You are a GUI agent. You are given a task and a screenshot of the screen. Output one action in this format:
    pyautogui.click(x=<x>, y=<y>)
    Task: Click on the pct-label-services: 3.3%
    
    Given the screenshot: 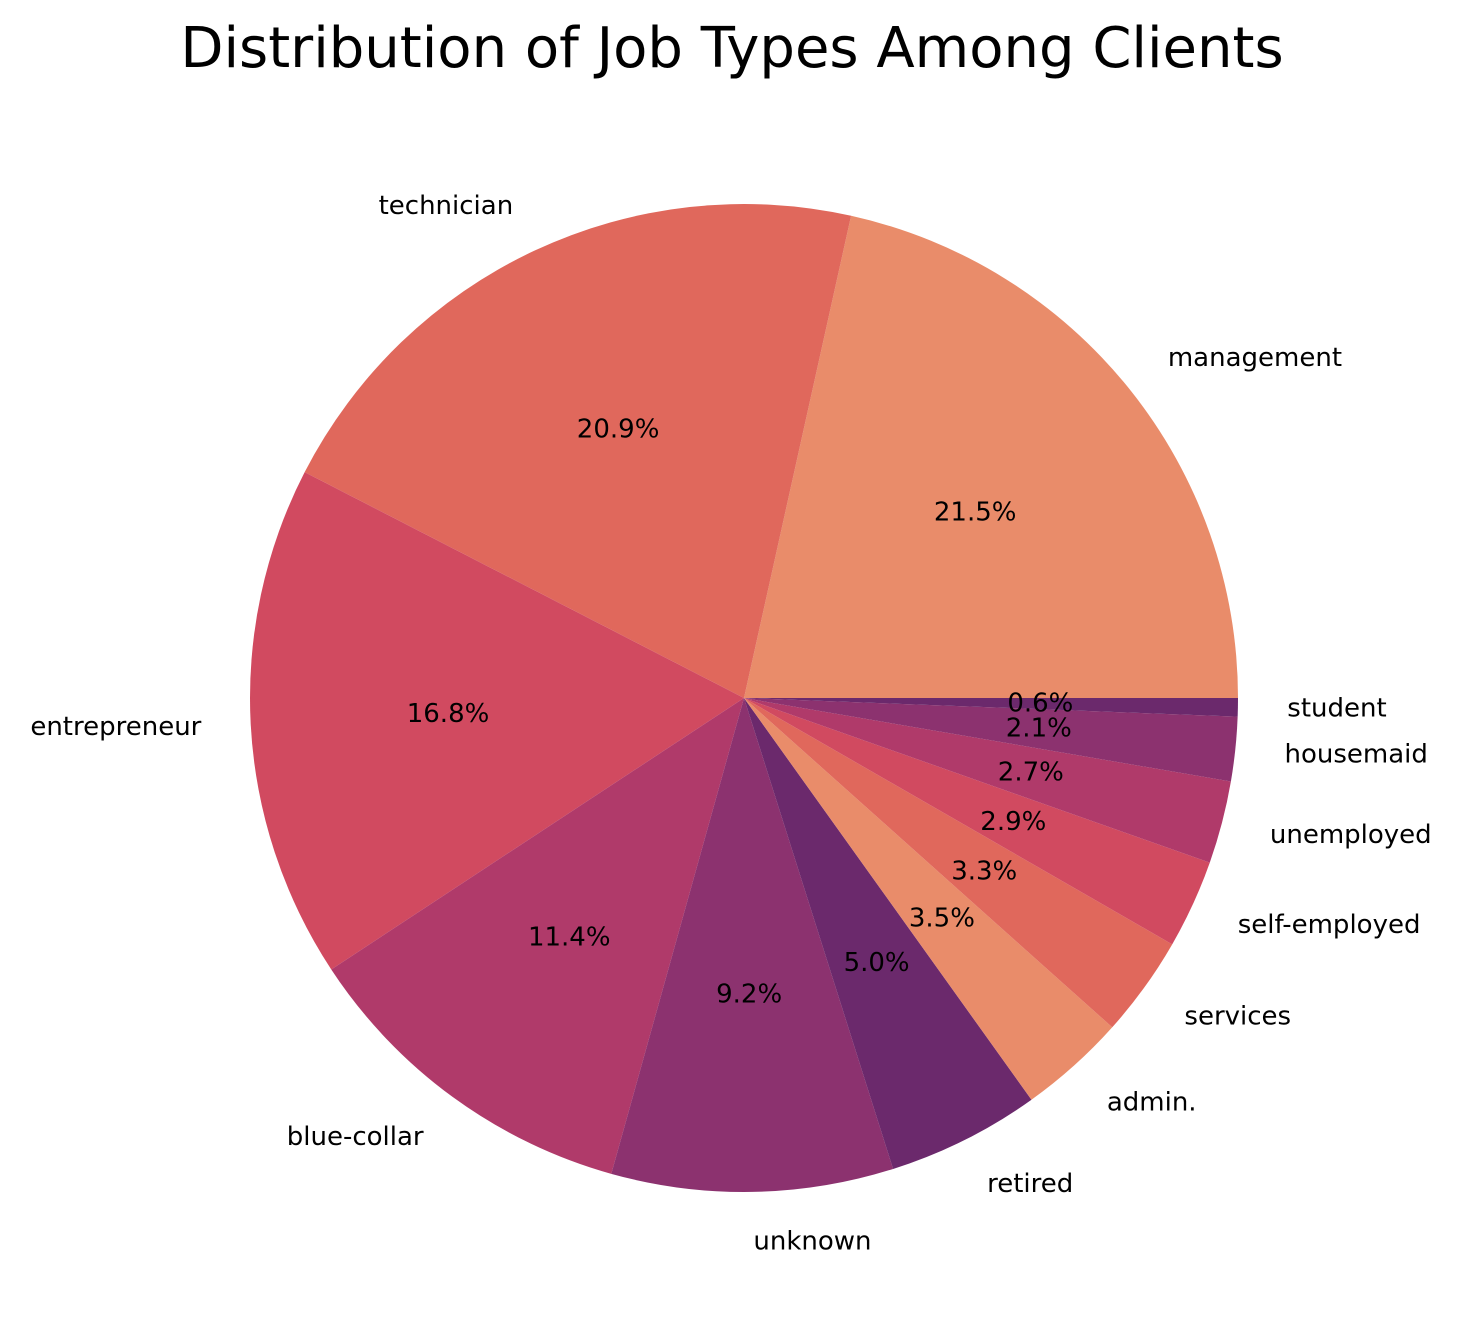 What is the action you would take?
    pyautogui.click(x=984, y=872)
    